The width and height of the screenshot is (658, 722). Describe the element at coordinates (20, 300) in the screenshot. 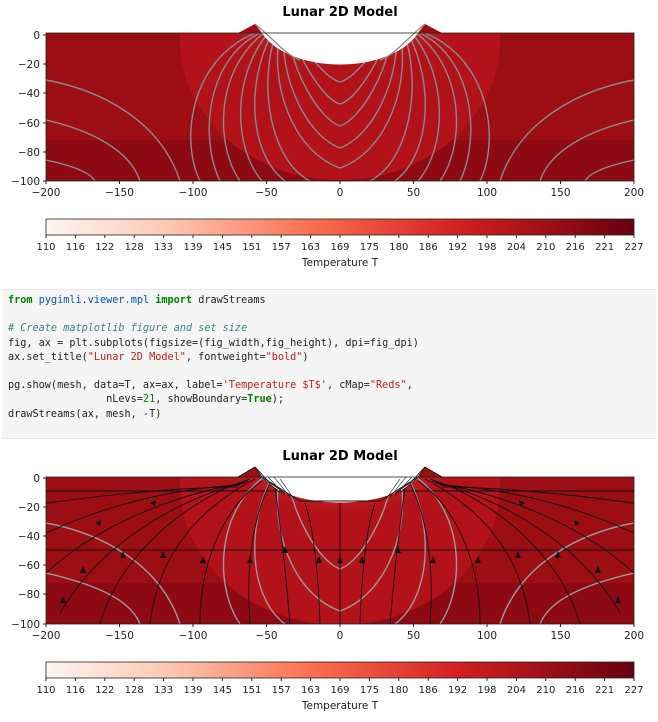

I see `code-keyword: from` at that location.